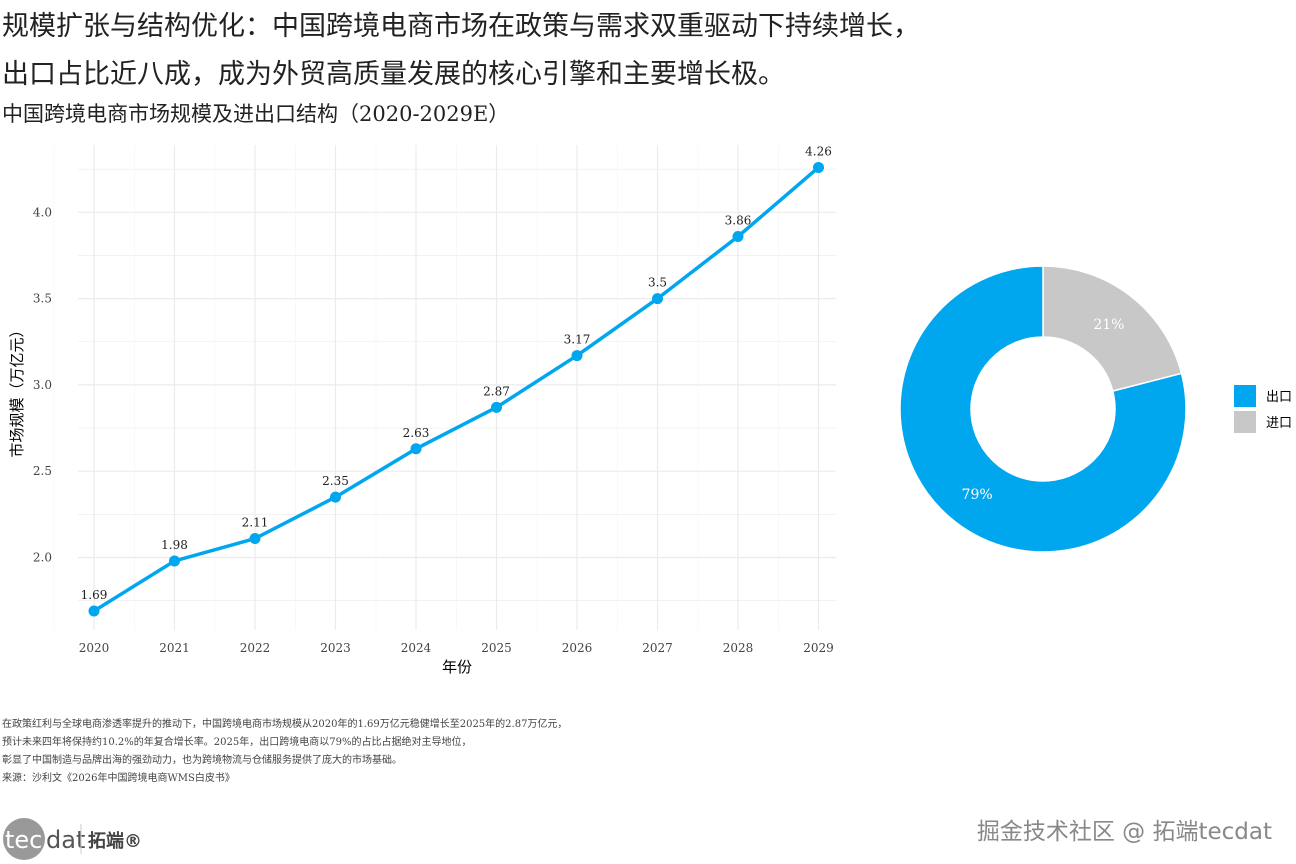 The image size is (1296, 864). I want to click on donut-slice-export, so click(1043, 409).